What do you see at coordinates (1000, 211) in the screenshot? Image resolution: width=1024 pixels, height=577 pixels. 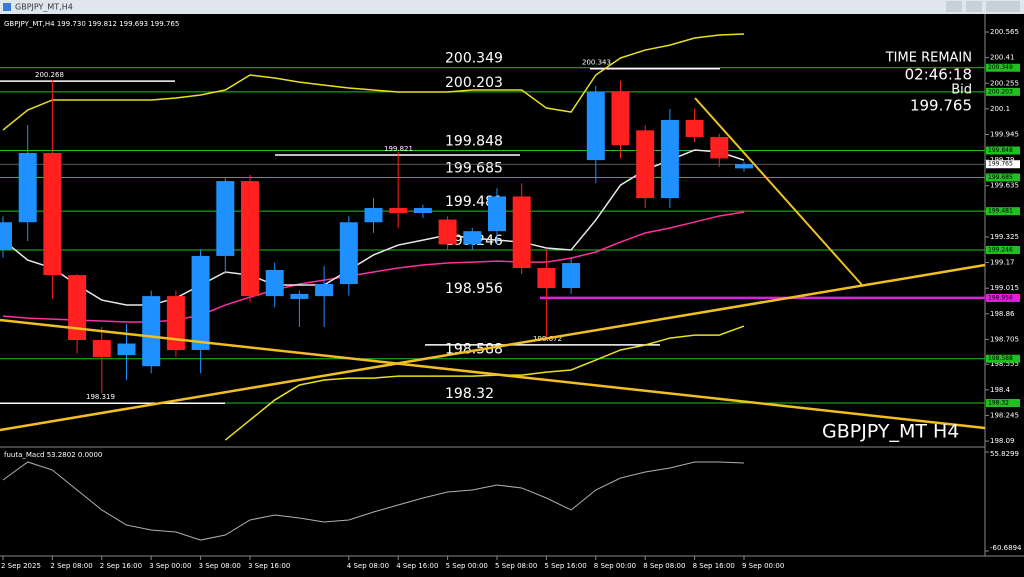 I see `level-tag-label: 199.481` at bounding box center [1000, 211].